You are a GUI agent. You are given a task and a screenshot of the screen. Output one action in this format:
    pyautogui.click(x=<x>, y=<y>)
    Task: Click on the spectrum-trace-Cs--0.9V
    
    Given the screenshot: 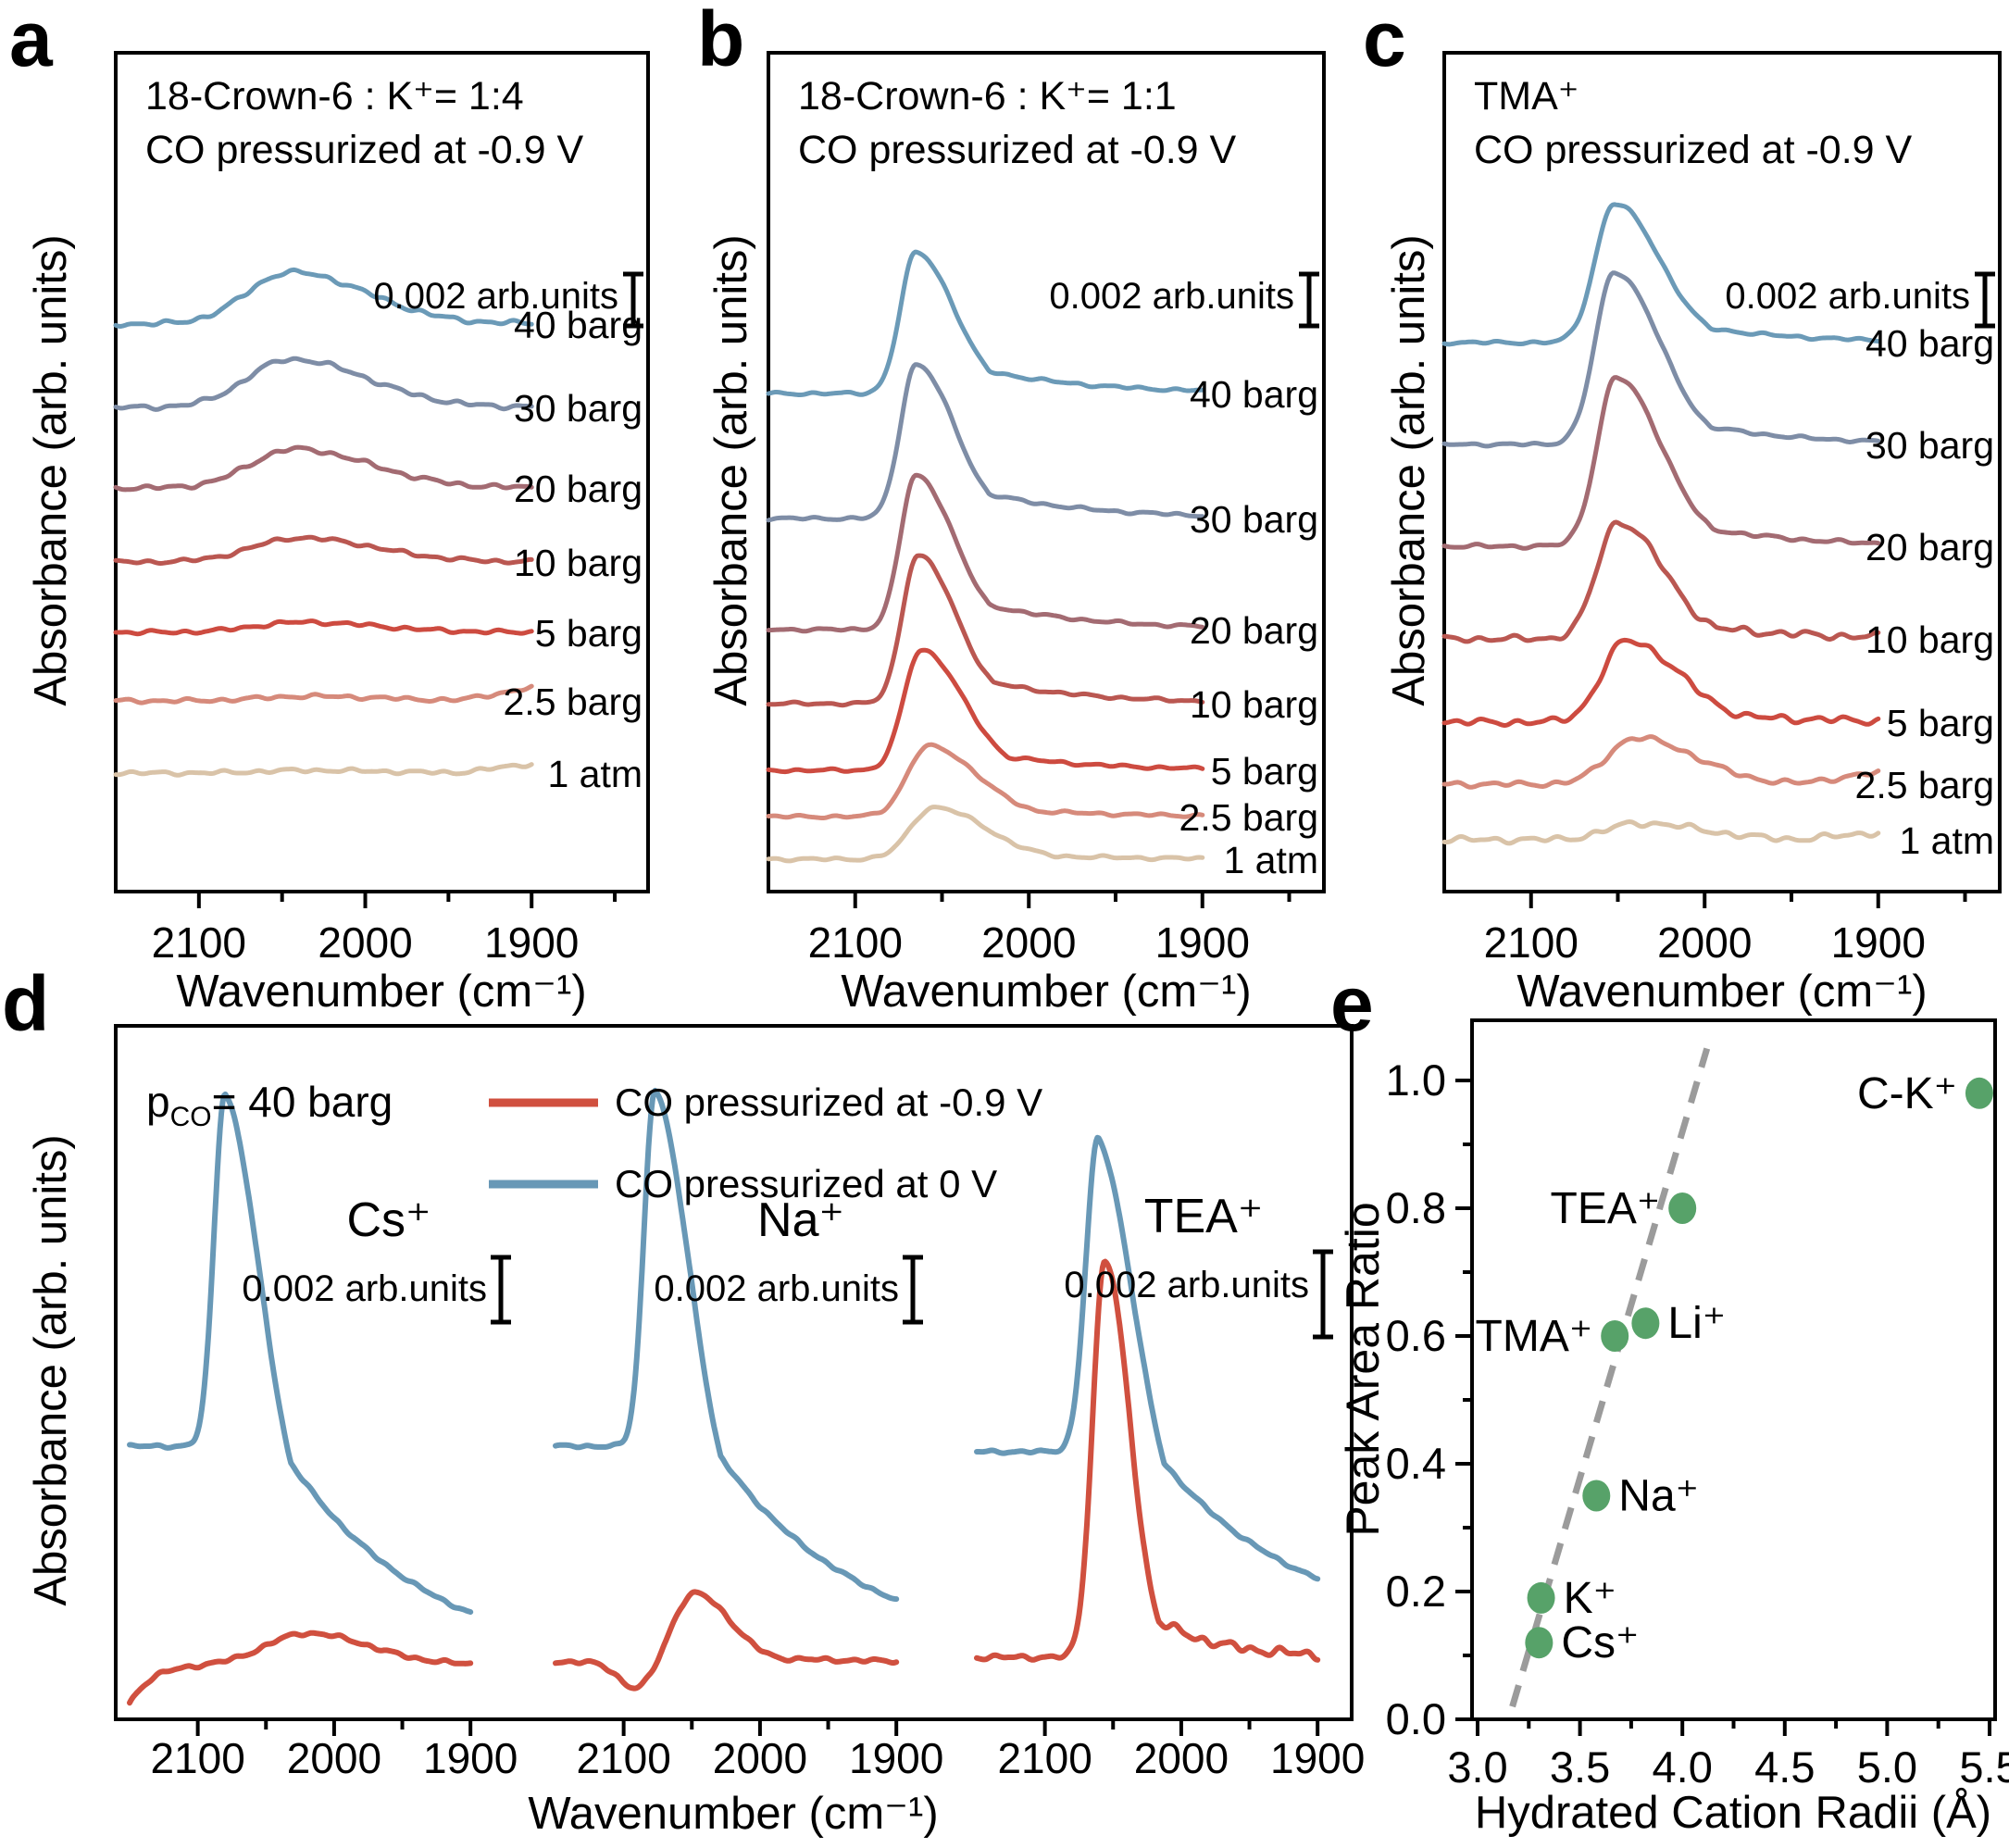 What is the action you would take?
    pyautogui.click(x=300, y=1667)
    